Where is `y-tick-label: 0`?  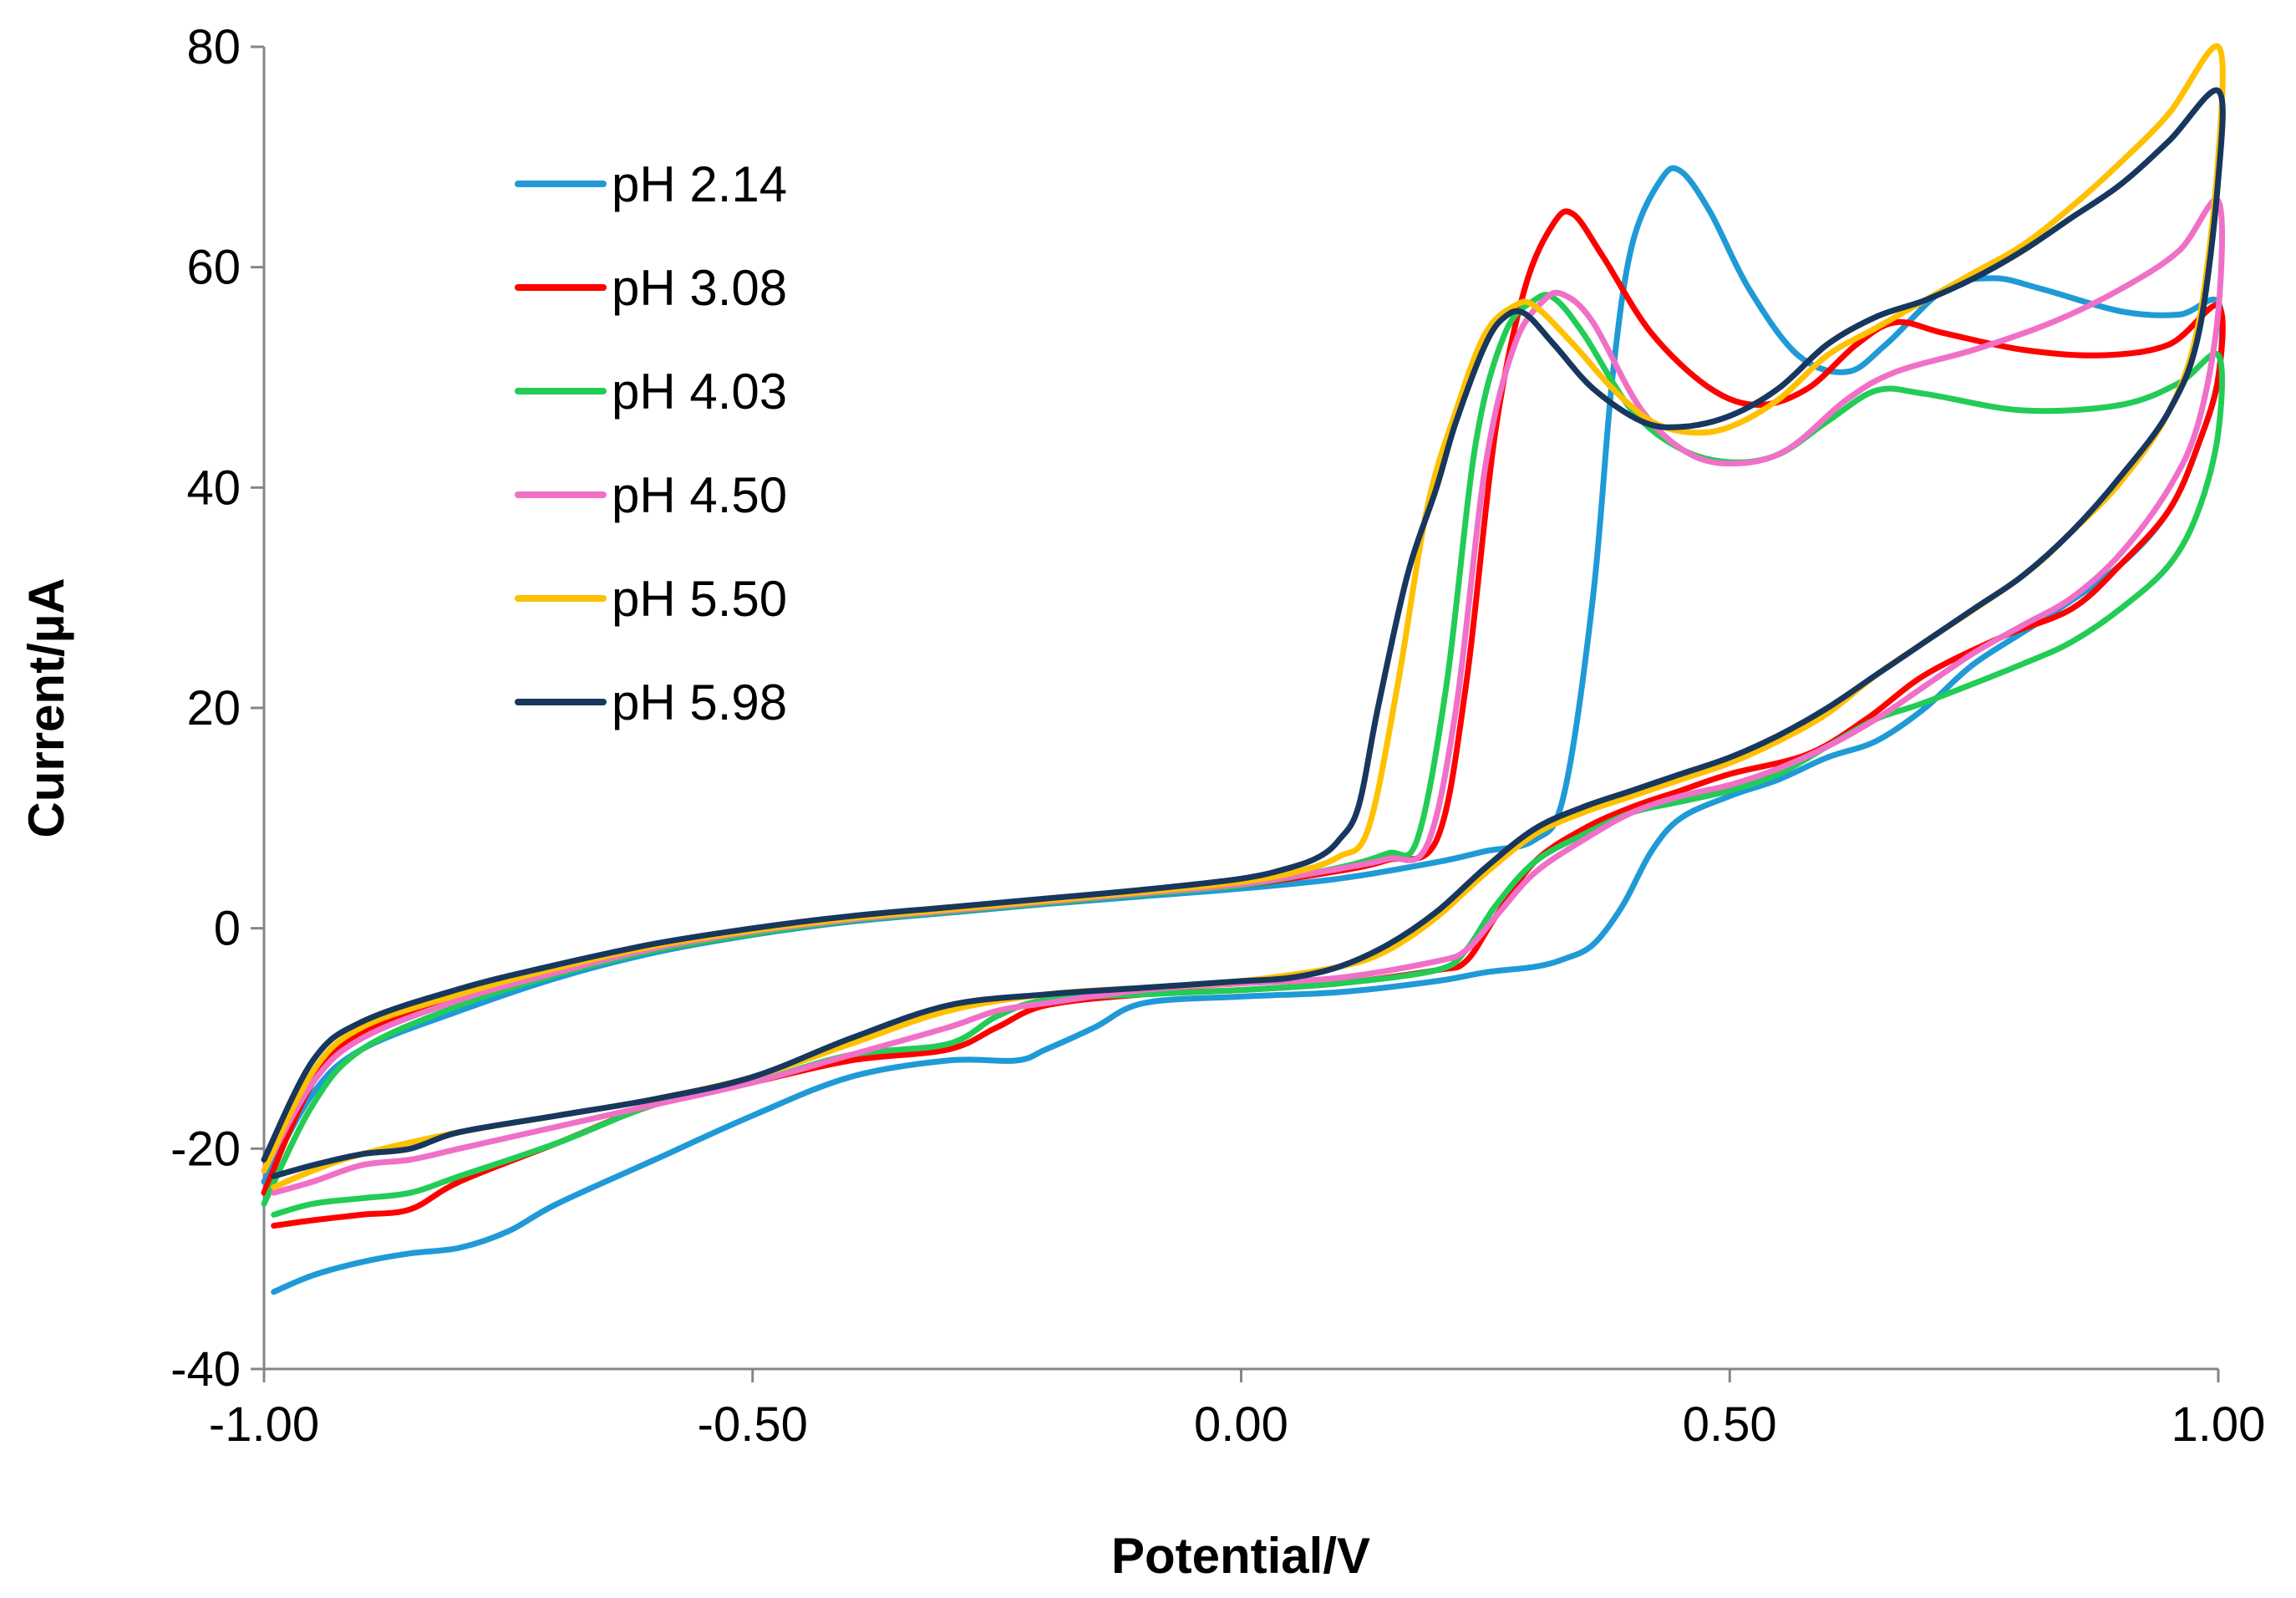
y-tick-label: 0 is located at coordinates (228, 929).